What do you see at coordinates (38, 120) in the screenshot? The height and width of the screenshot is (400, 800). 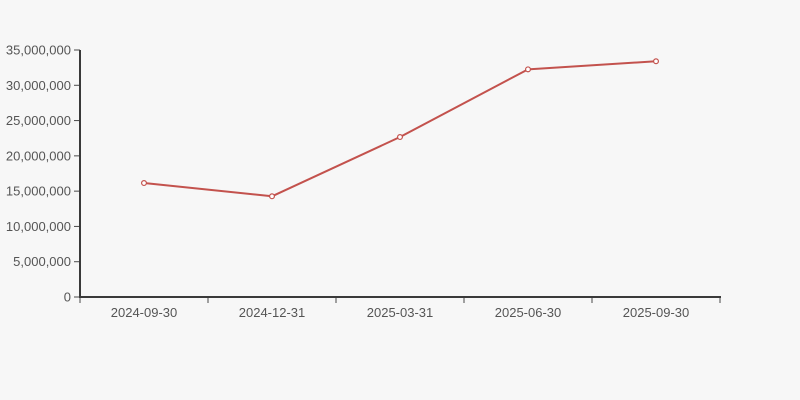 I see `y-axis-tick-label: 25,000,000` at bounding box center [38, 120].